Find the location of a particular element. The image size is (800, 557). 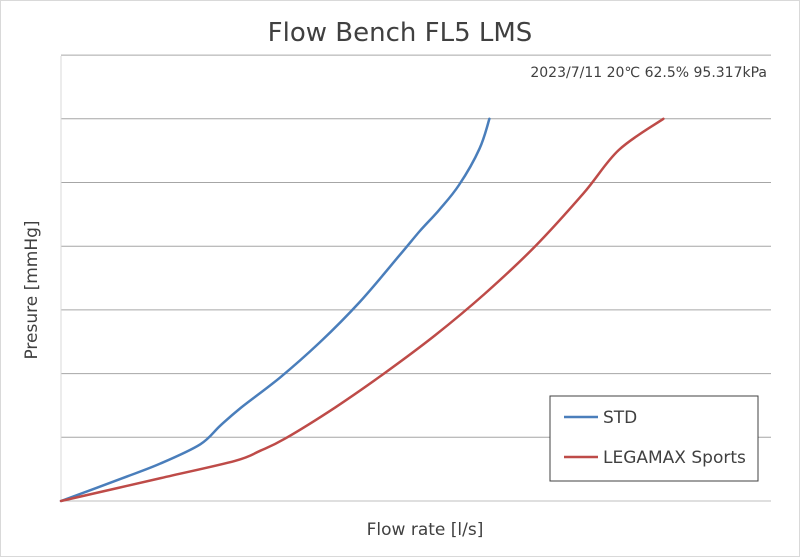

measurement-conditions: 2023/7/11 20℃ 62.5% 95.317kPa is located at coordinates (648, 73).